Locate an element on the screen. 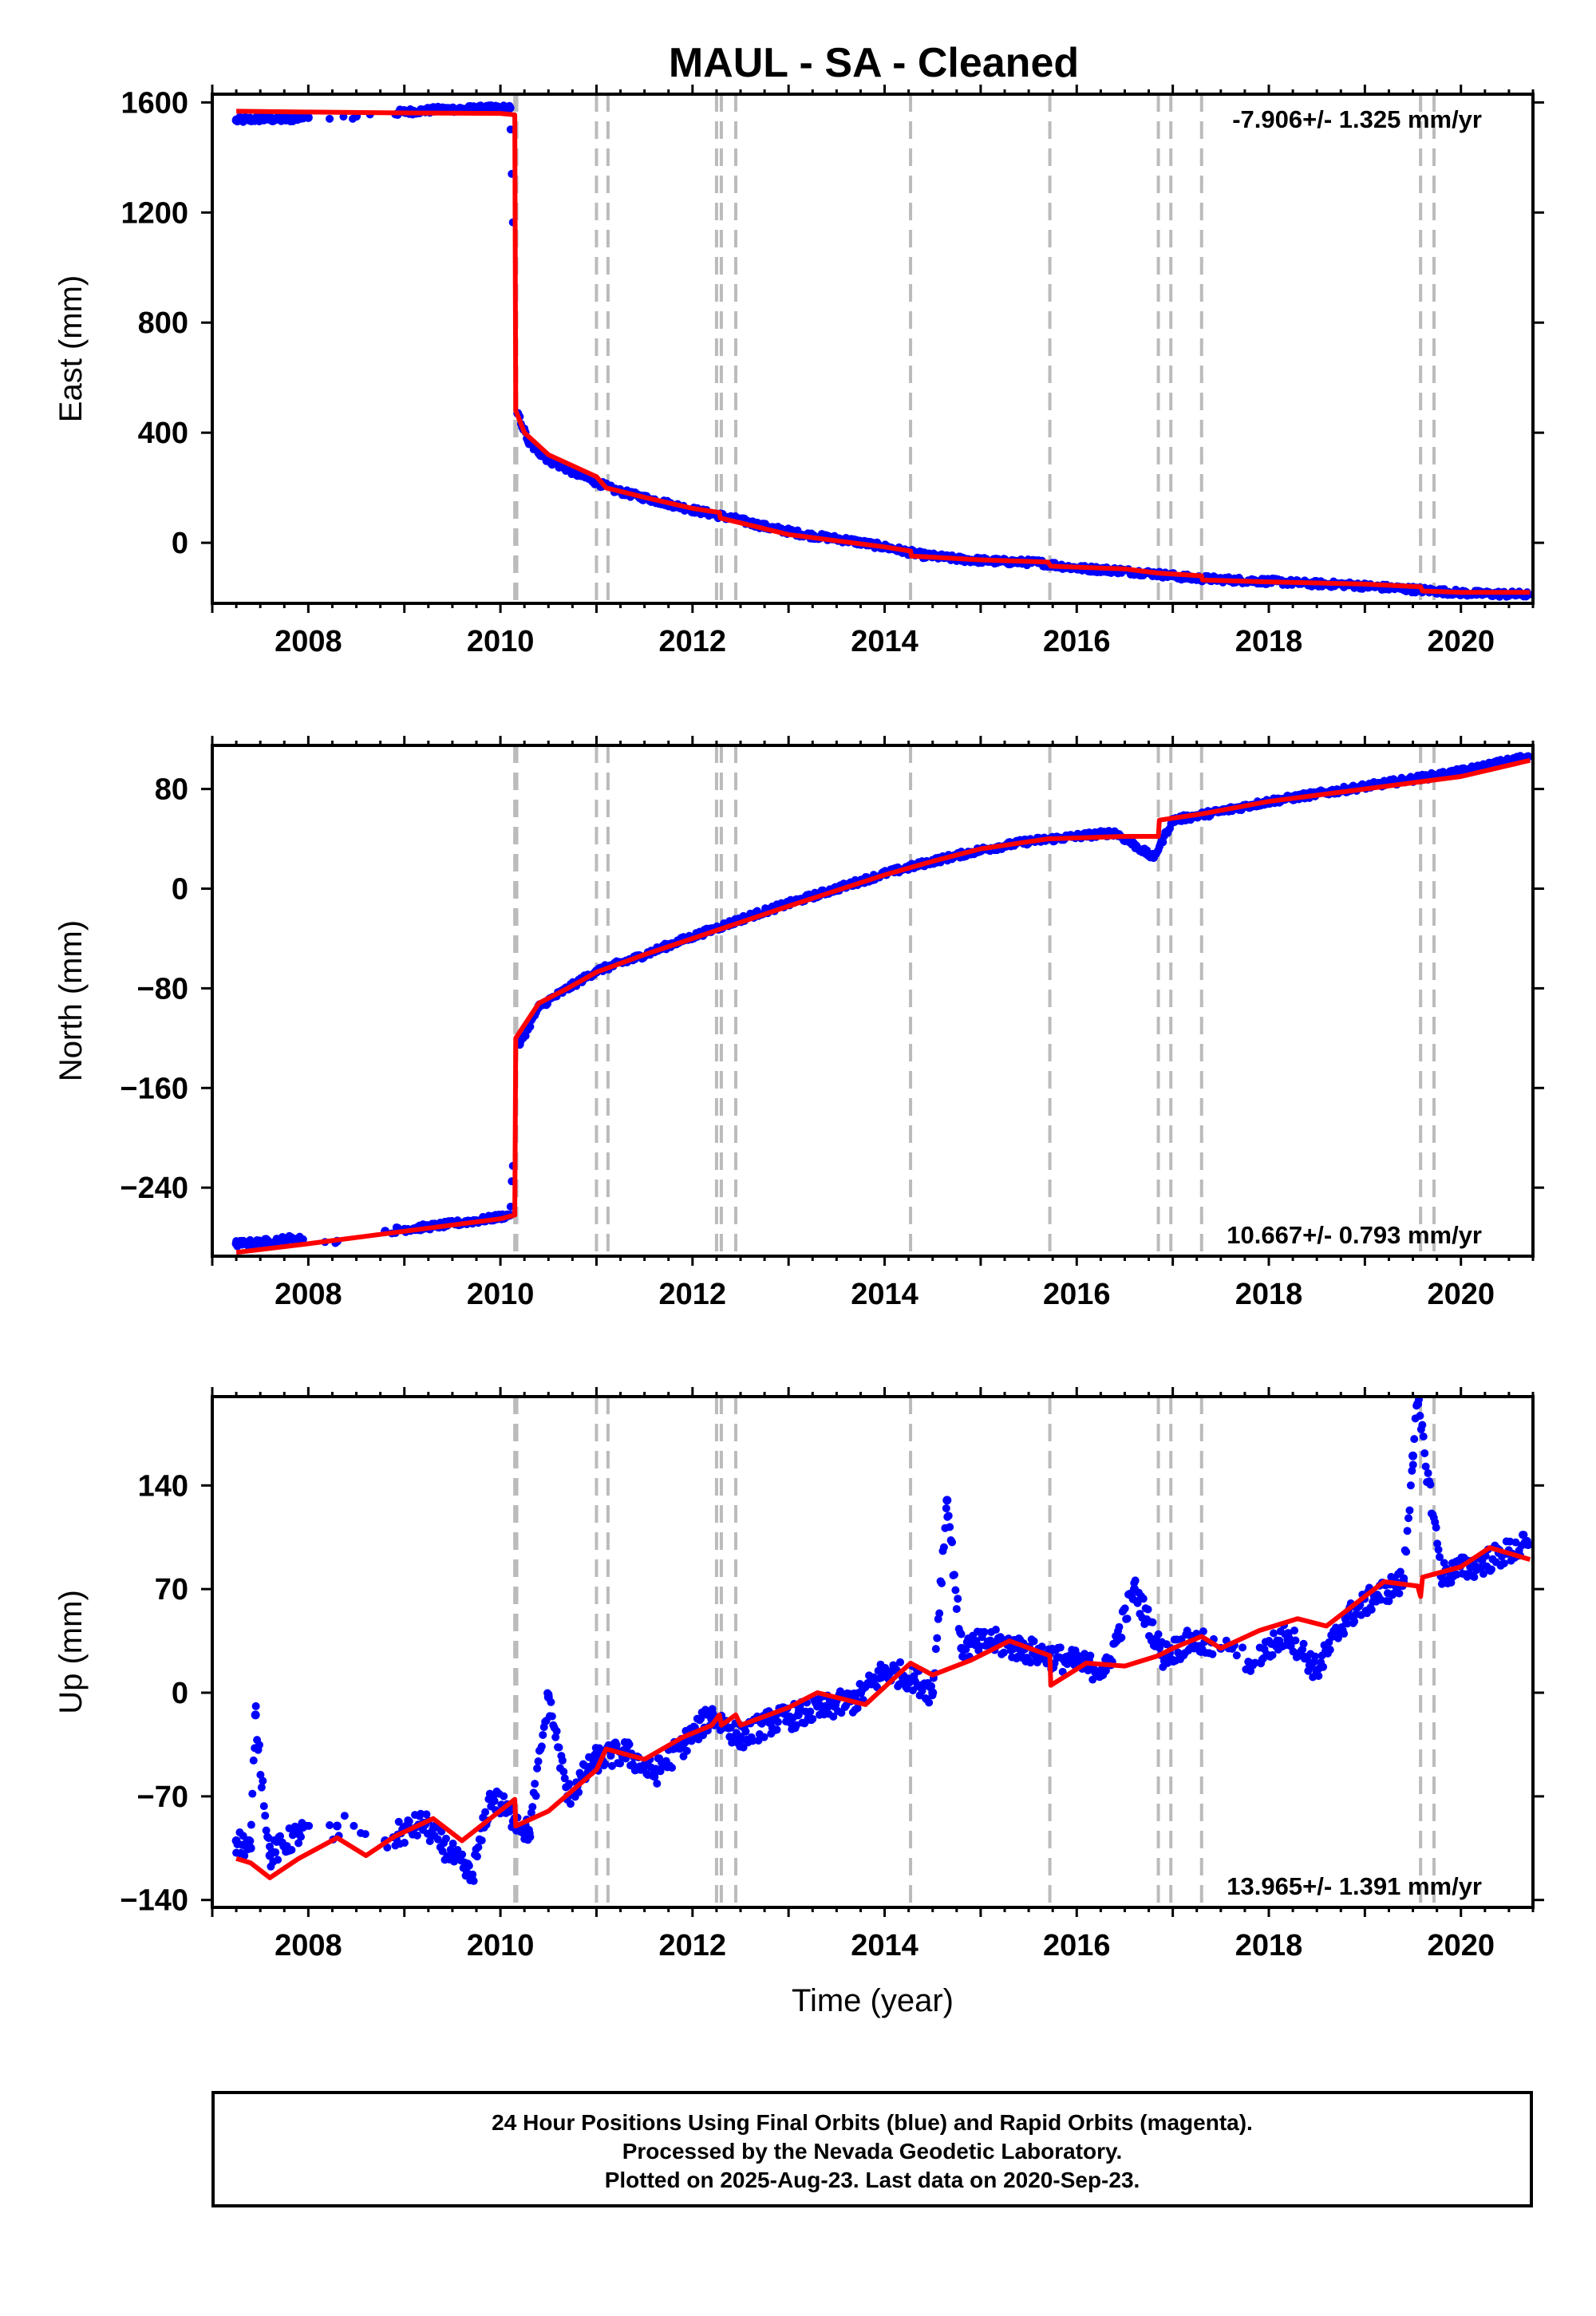 This screenshot has width=1596, height=2316. y-tick-label: −240 is located at coordinates (154, 1188).